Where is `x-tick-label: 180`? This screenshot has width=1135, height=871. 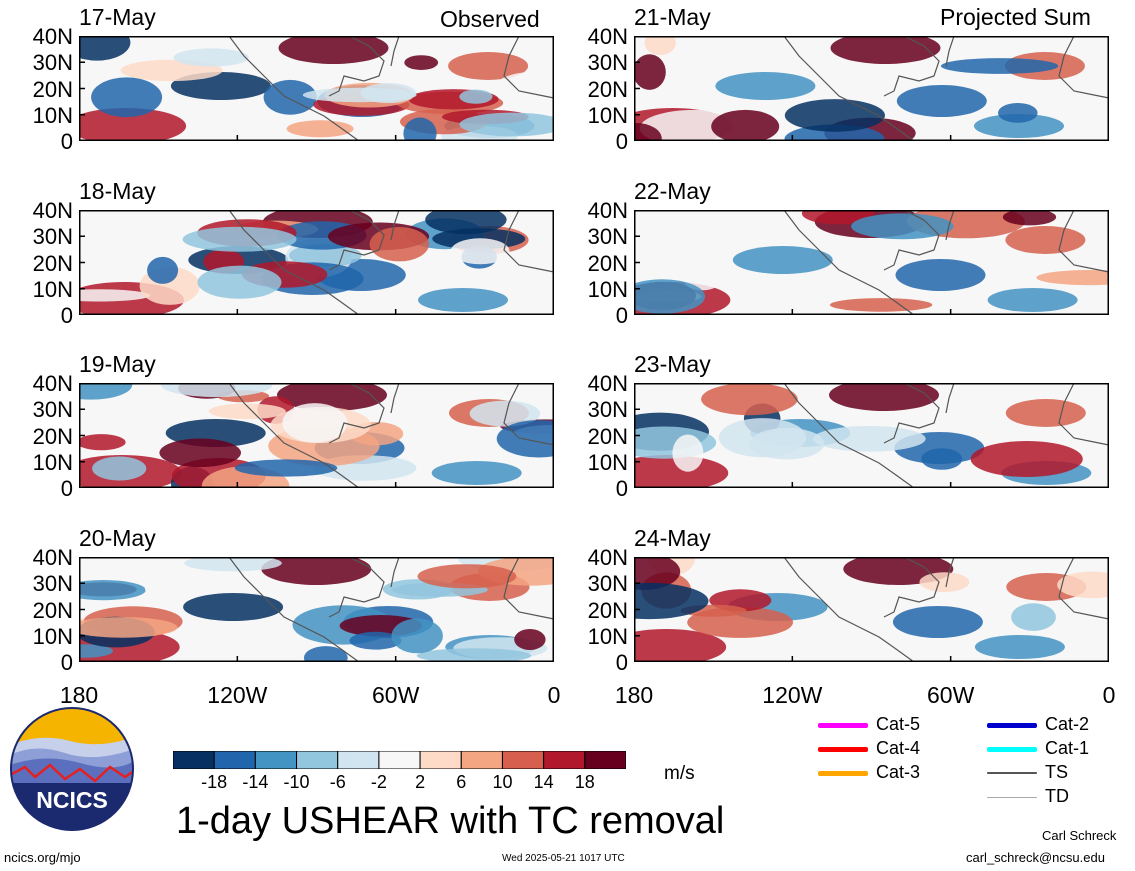
x-tick-label: 180 is located at coordinates (79, 695).